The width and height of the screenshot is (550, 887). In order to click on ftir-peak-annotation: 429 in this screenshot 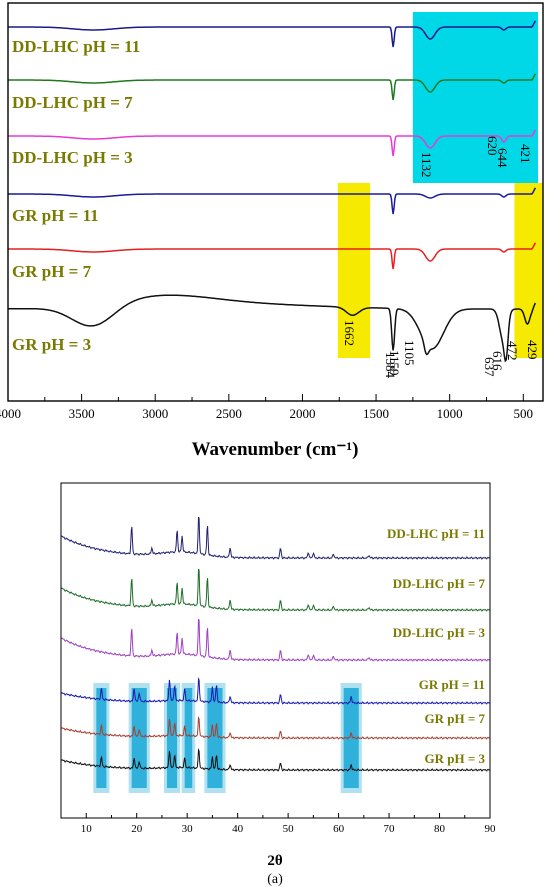, I will do `click(532, 350)`.